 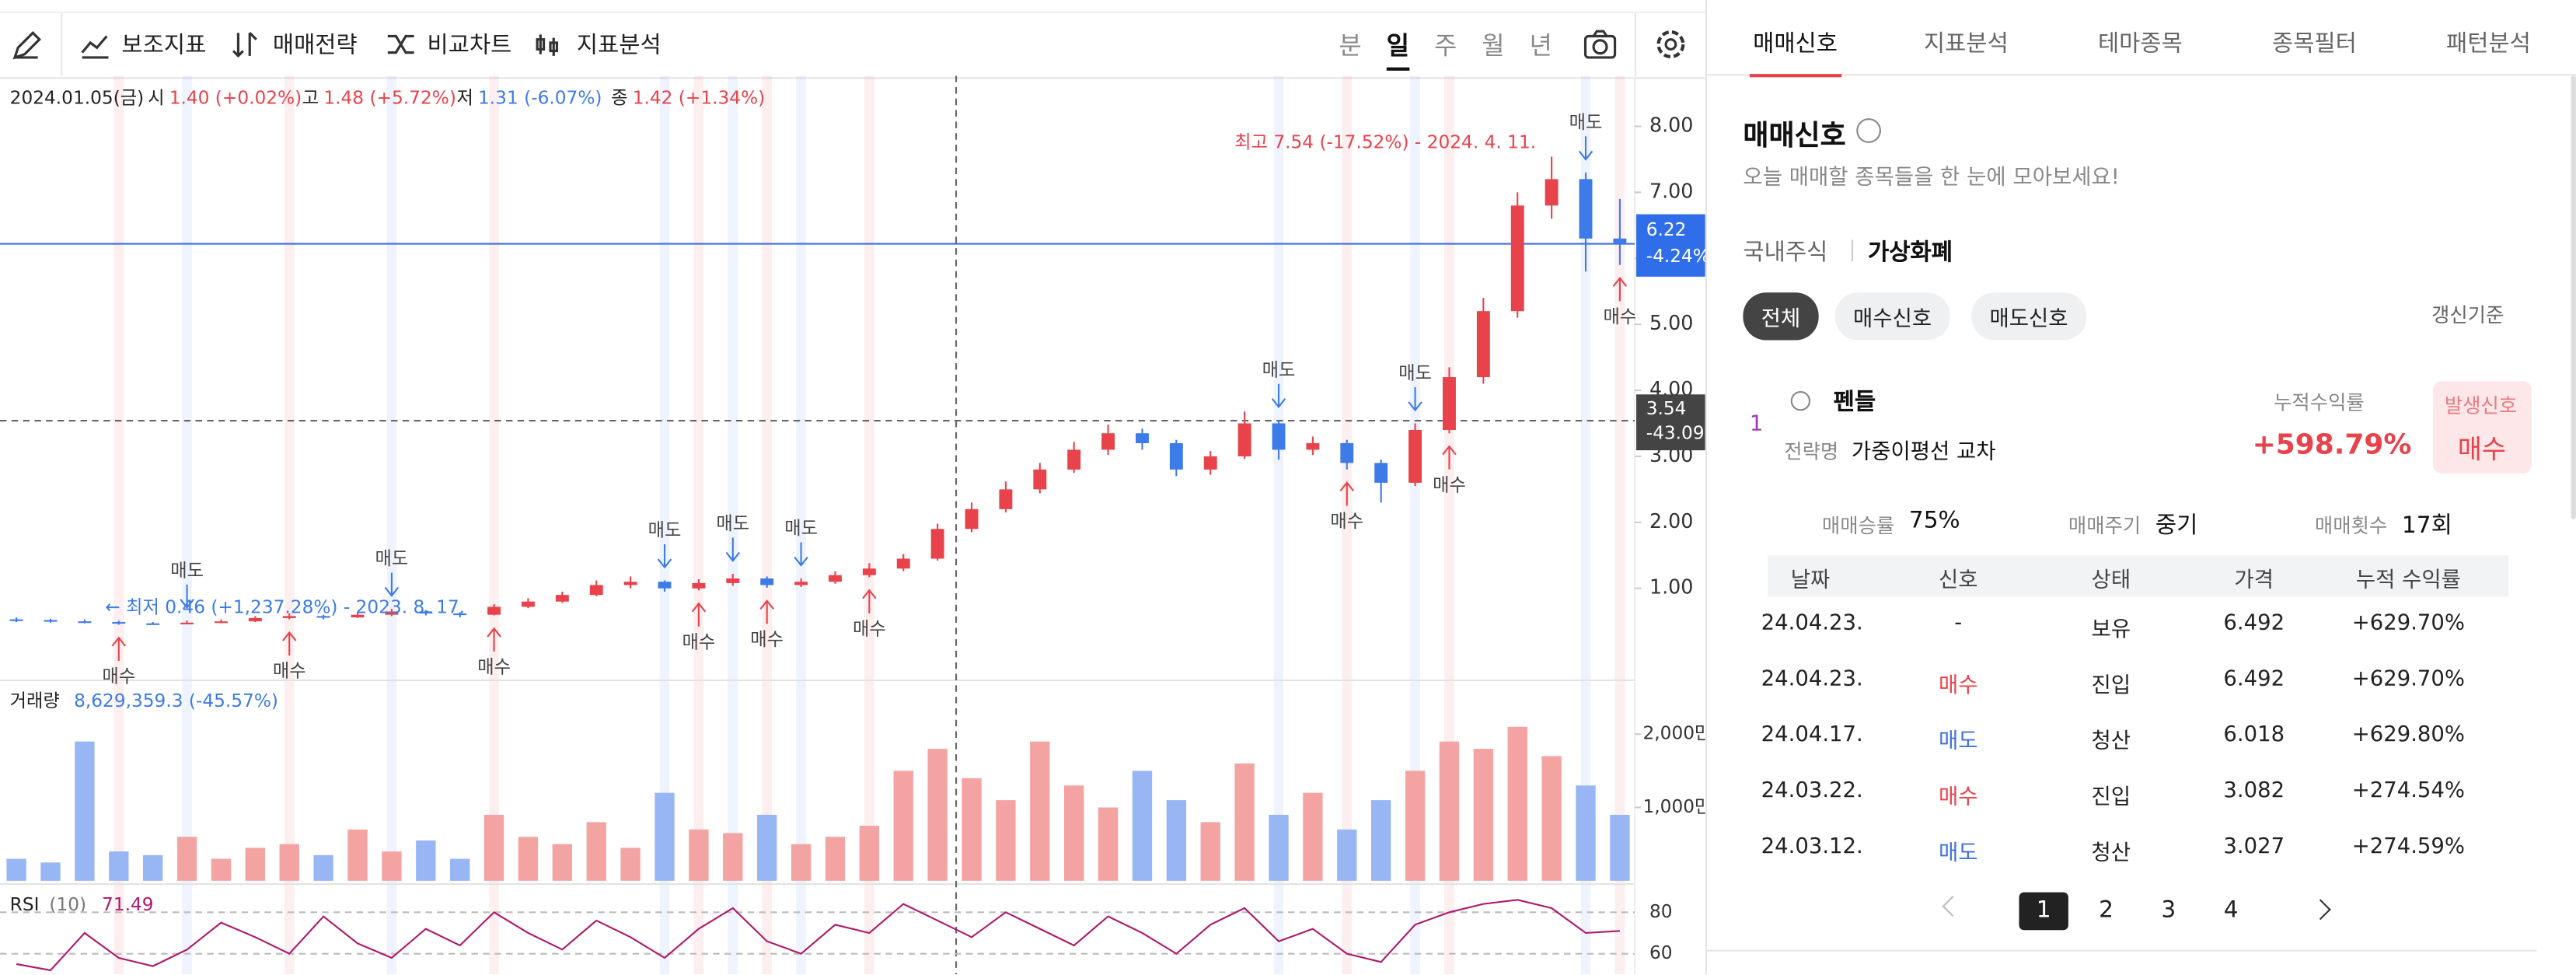 I want to click on filter-pill: 매수신호, so click(x=1892, y=316).